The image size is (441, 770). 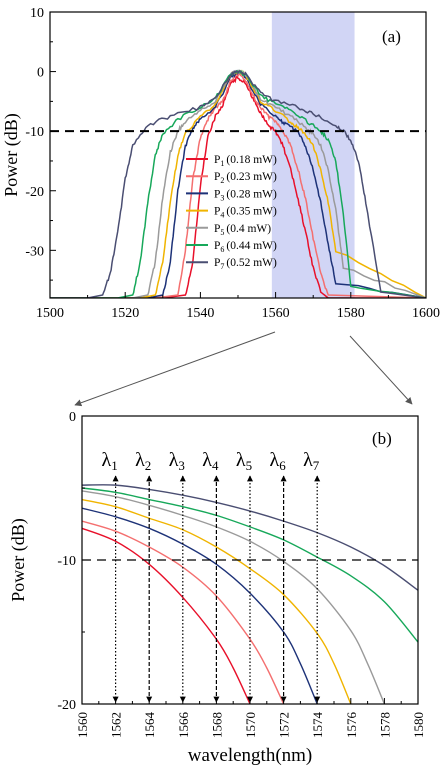 What do you see at coordinates (34, 251) in the screenshot?
I see `y-tick-label-a: -30` at bounding box center [34, 251].